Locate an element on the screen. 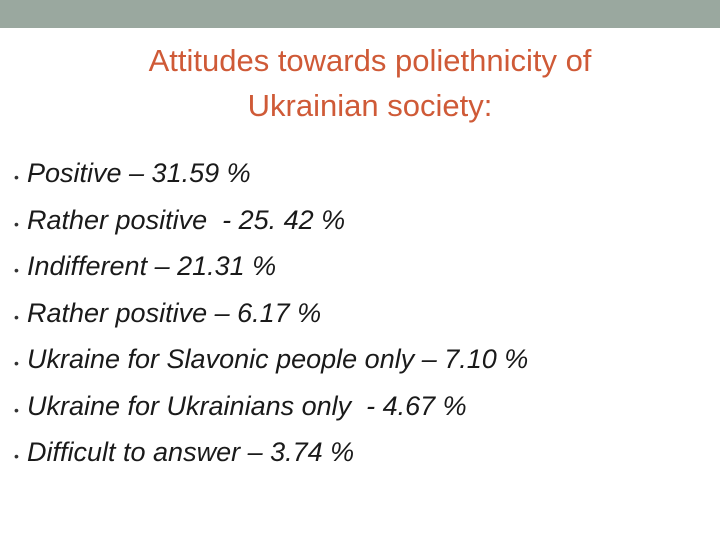 This screenshot has height=540, width=720. bullet-item-rather-positive: • Rather positive - 25. 42 % is located at coordinates (271, 220).